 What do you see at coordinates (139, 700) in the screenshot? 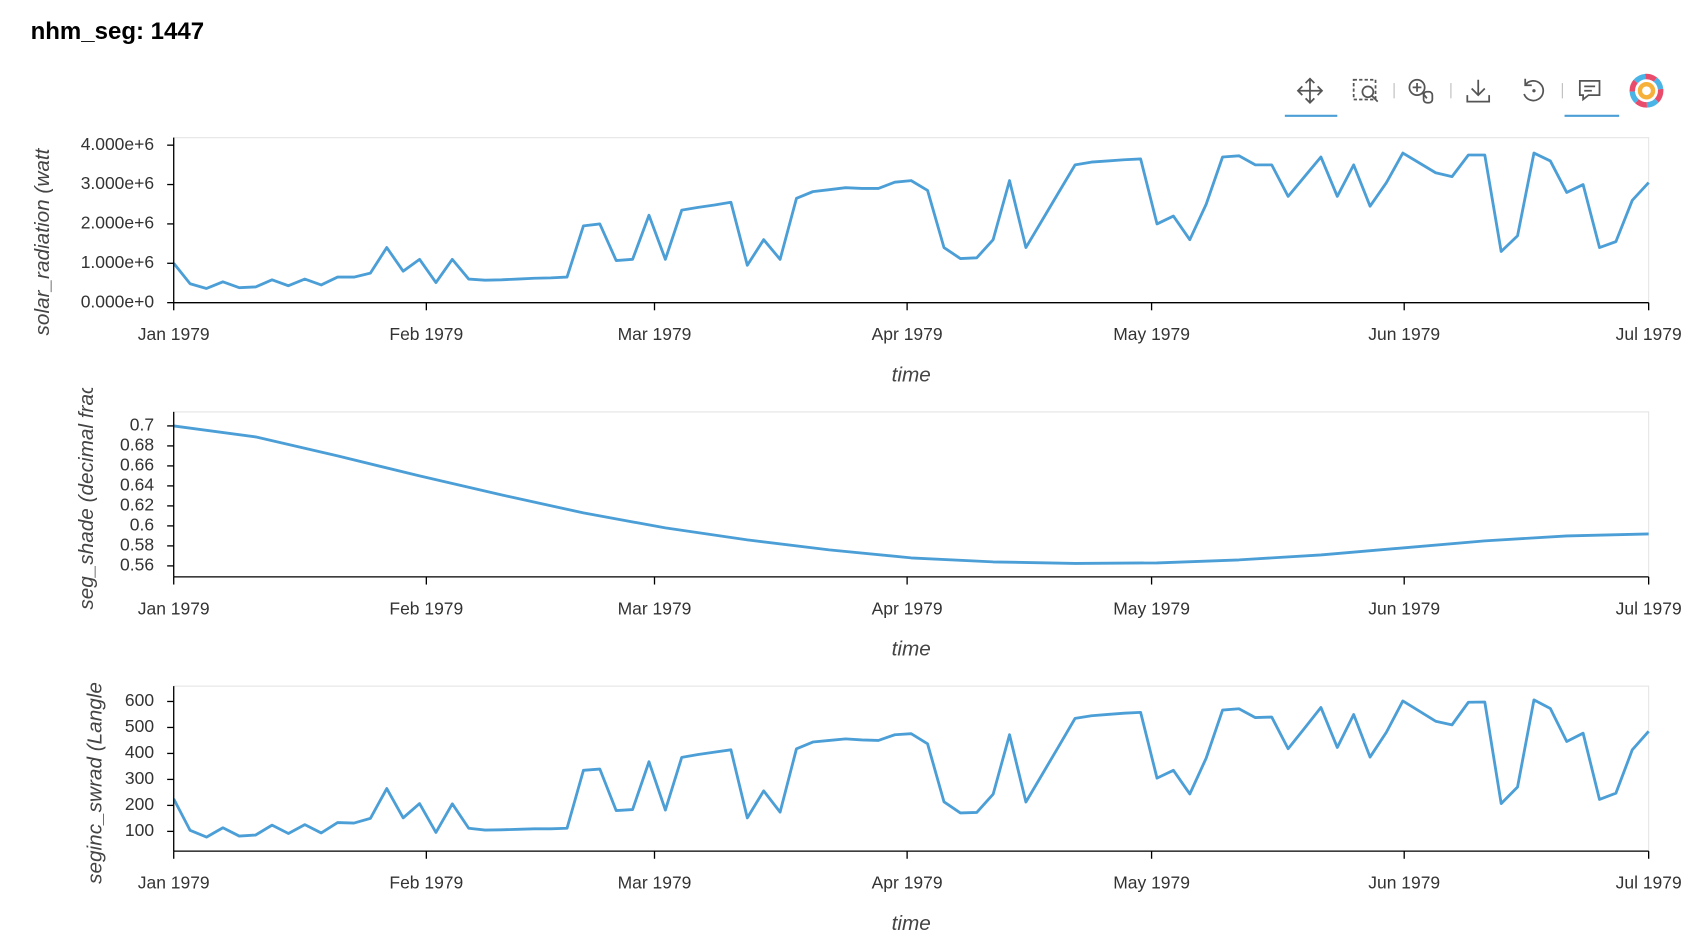
I see `y-tick-label: 600` at bounding box center [139, 700].